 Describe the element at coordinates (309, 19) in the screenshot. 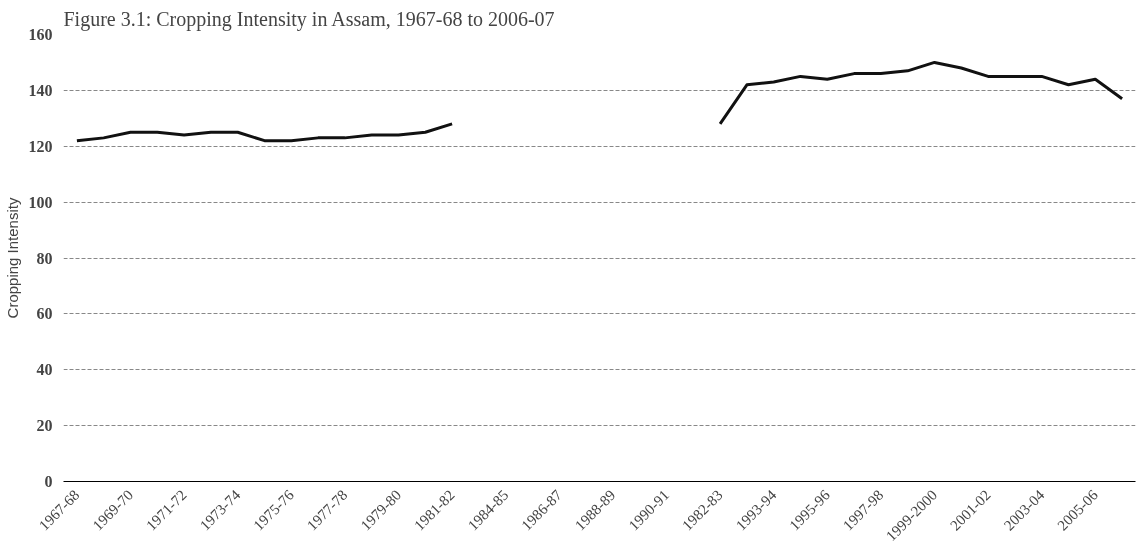

I see `chart-title: Figure 3.1: Cropping Intensity in Assam, 1967-68 to 2006-07` at that location.